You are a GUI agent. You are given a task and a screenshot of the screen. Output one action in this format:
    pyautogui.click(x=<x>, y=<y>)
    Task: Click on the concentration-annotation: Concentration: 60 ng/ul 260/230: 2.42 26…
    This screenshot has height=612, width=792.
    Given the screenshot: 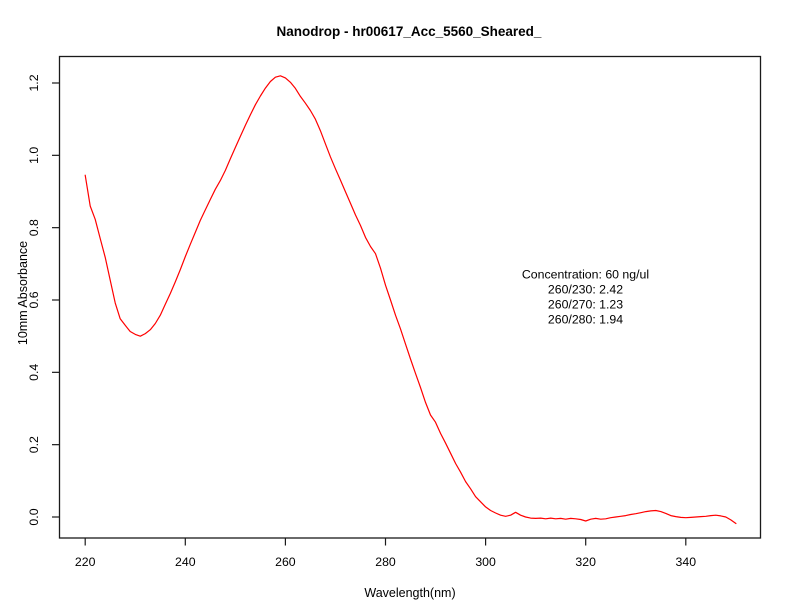 What is the action you would take?
    pyautogui.click(x=585, y=297)
    